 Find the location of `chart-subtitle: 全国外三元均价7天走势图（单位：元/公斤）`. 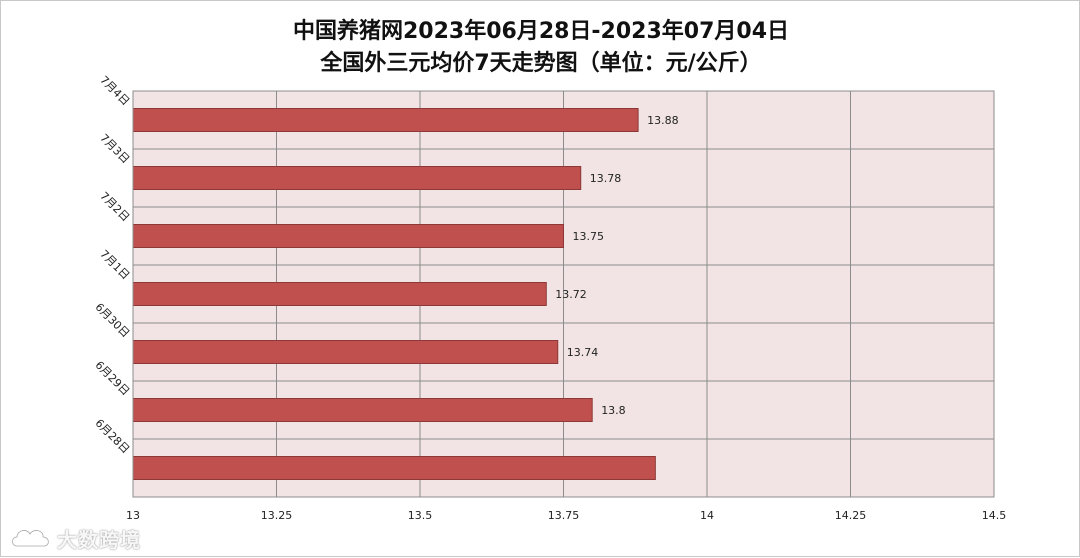

chart-subtitle: 全国外三元均价7天走势图（单位：元/公斤） is located at coordinates (541, 63).